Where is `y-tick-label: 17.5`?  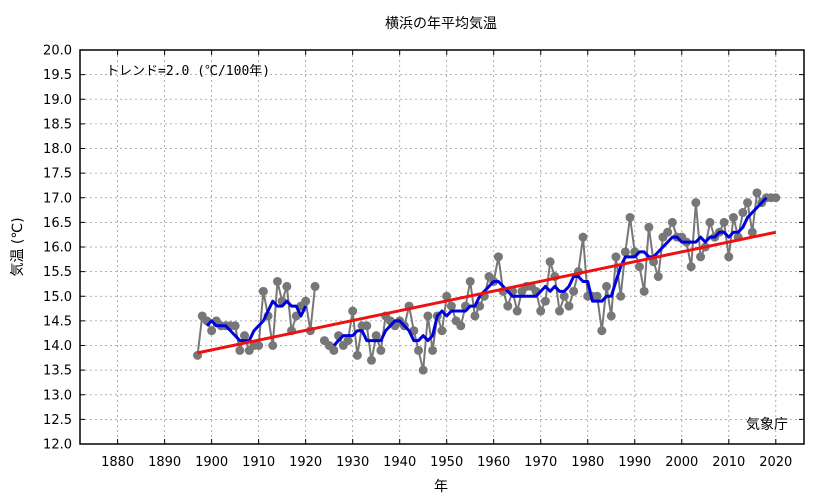
y-tick-label: 17.5 is located at coordinates (57, 174).